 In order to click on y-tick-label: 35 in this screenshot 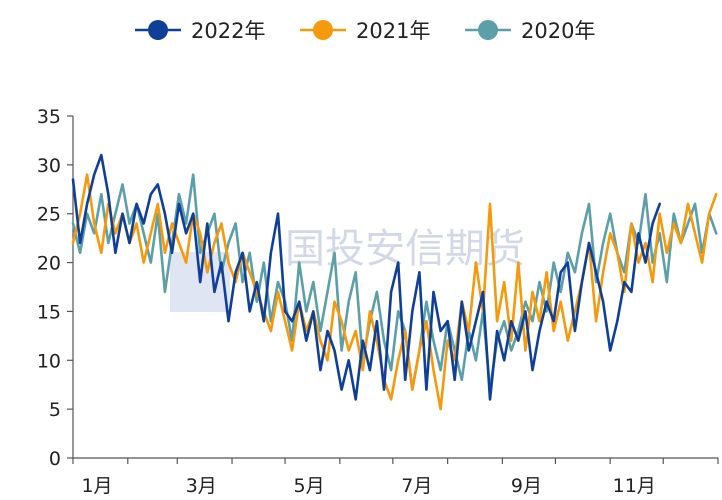, I will do `click(49, 117)`.